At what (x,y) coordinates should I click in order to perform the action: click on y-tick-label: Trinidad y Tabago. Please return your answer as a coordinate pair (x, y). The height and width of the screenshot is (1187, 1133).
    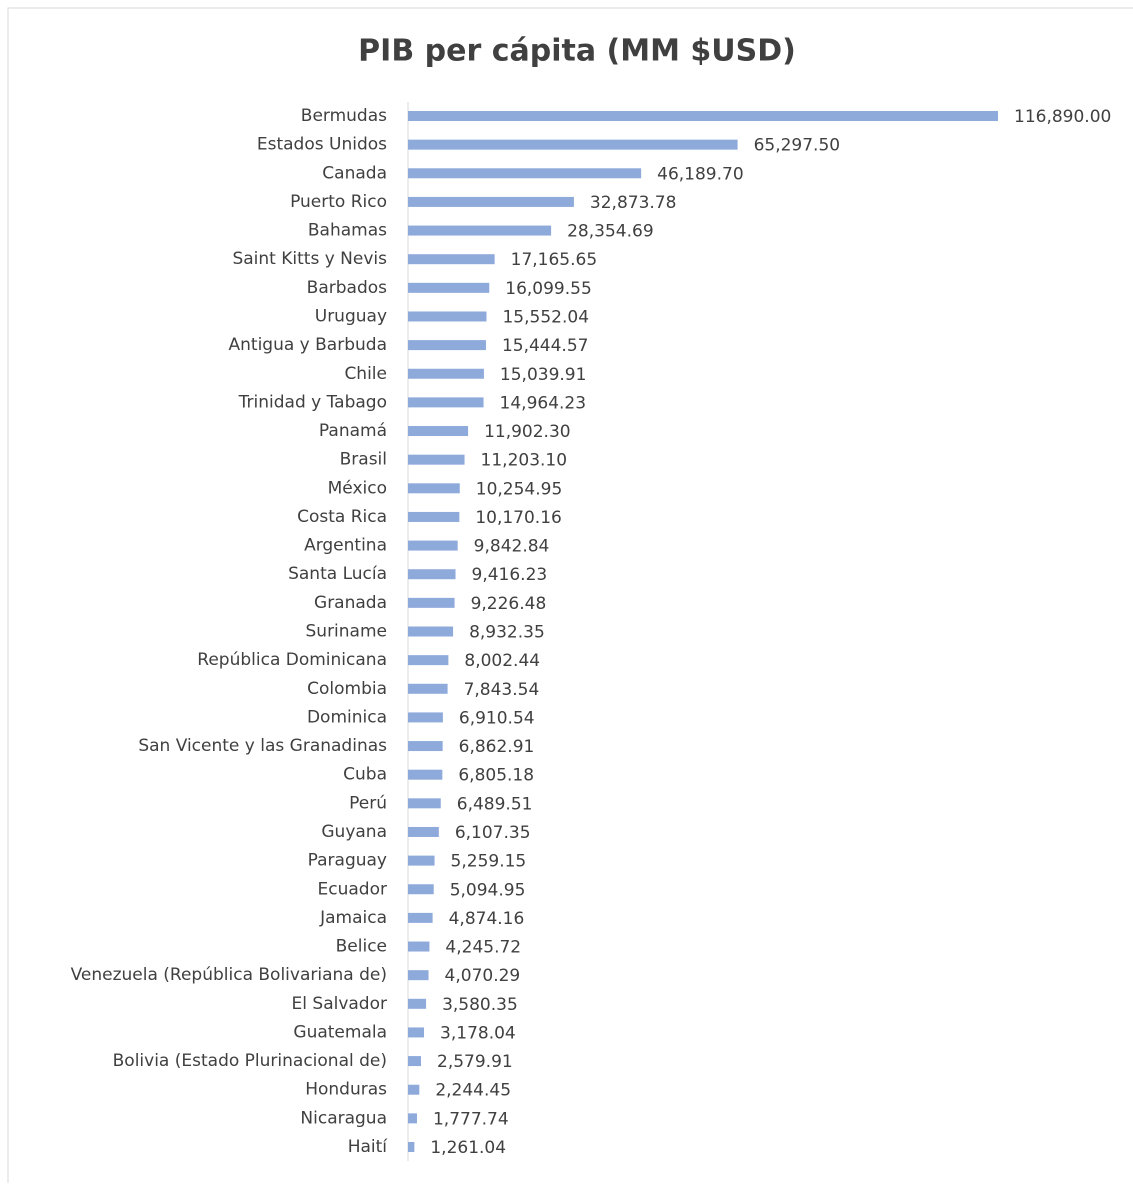
    Looking at the image, I should click on (312, 402).